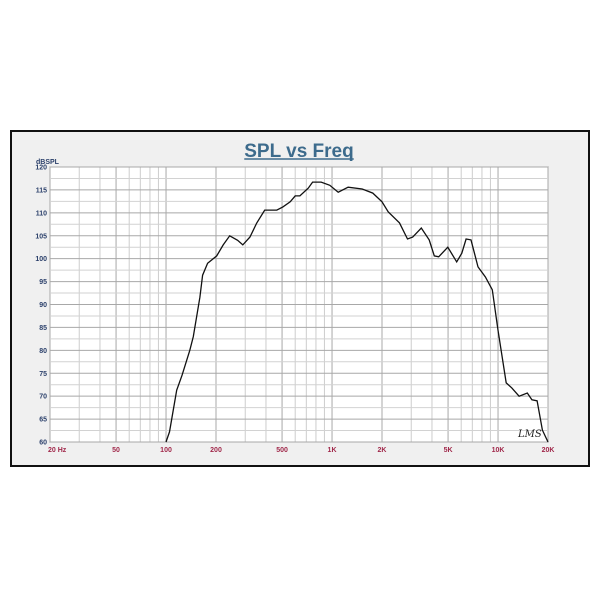 The height and width of the screenshot is (600, 600). Describe the element at coordinates (41, 190) in the screenshot. I see `y-tick-label: 115` at that location.